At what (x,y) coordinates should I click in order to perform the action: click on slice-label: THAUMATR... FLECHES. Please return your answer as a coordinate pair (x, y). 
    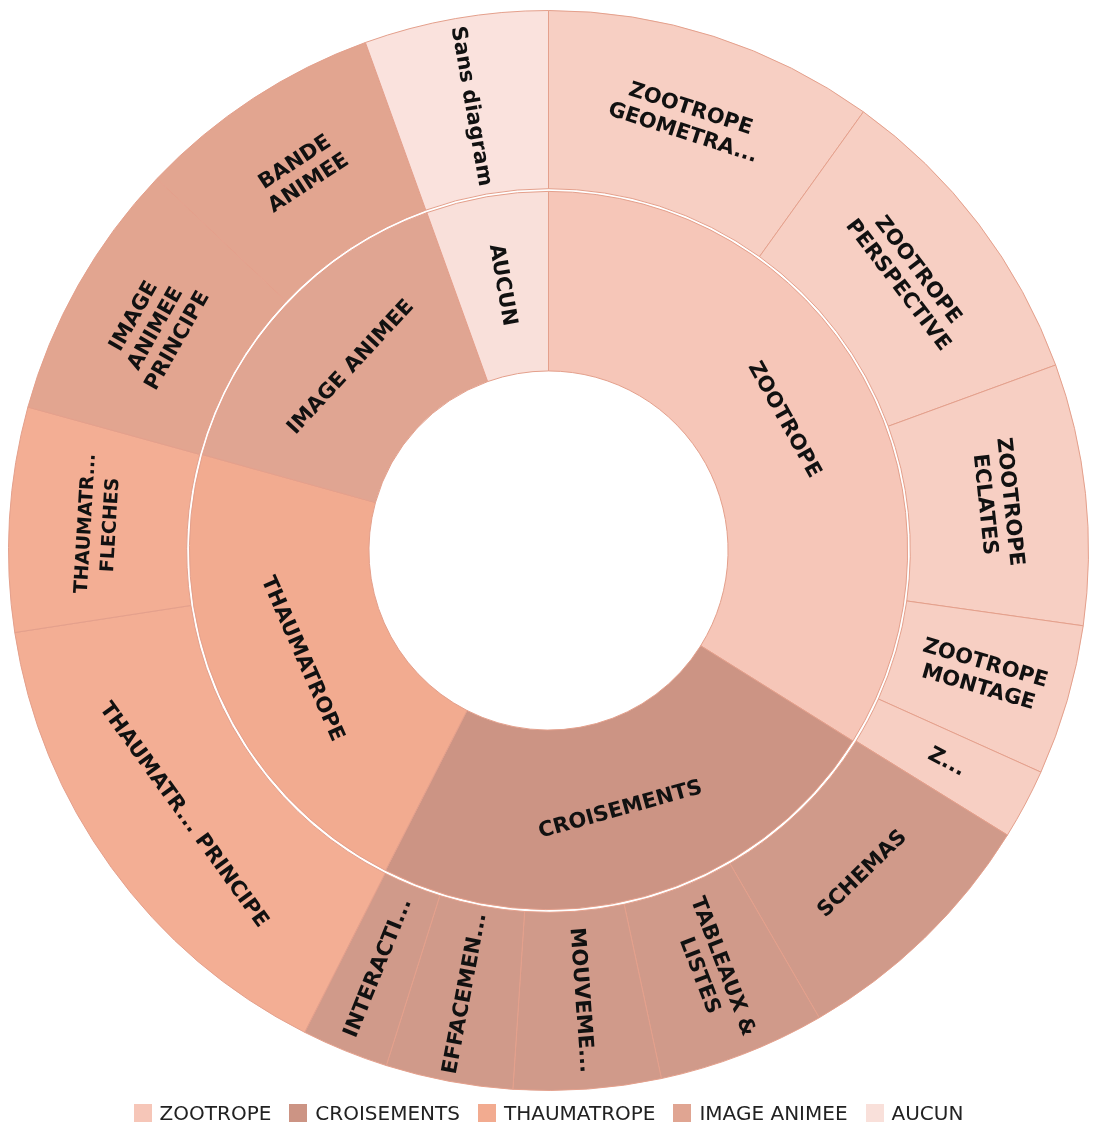
    Looking at the image, I should click on (95, 523).